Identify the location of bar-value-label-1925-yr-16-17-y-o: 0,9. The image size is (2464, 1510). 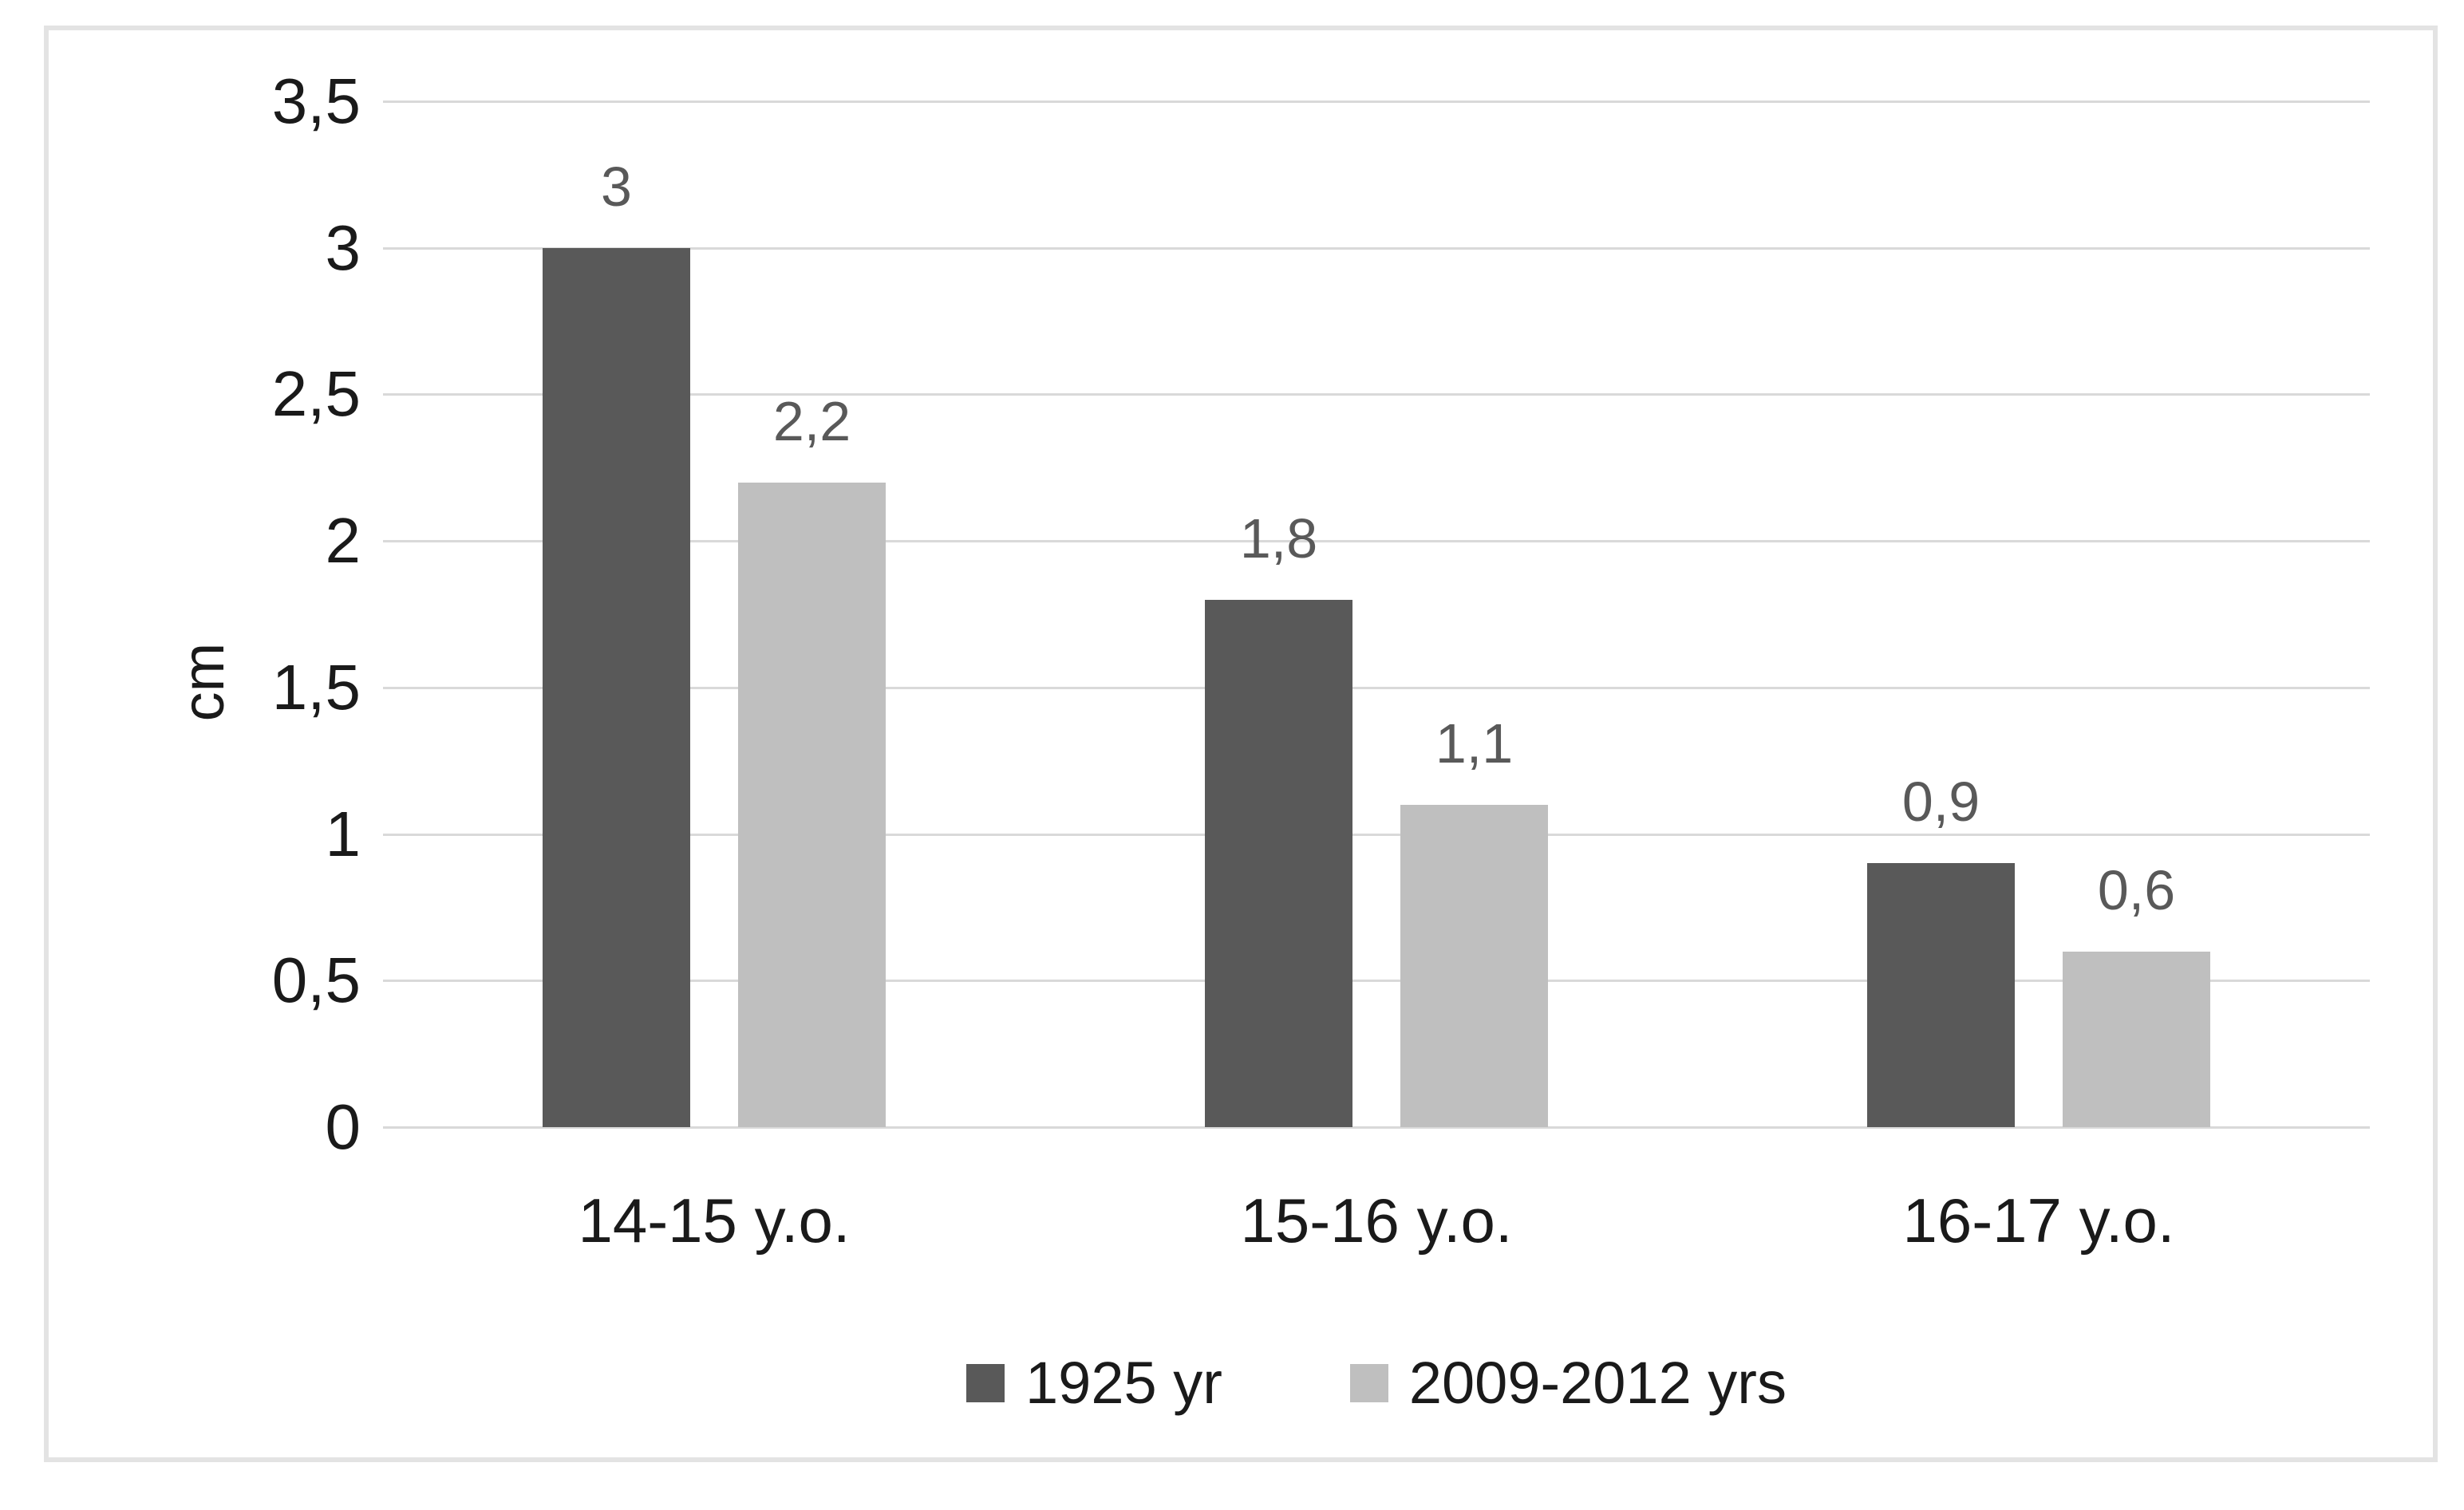
(1940, 803).